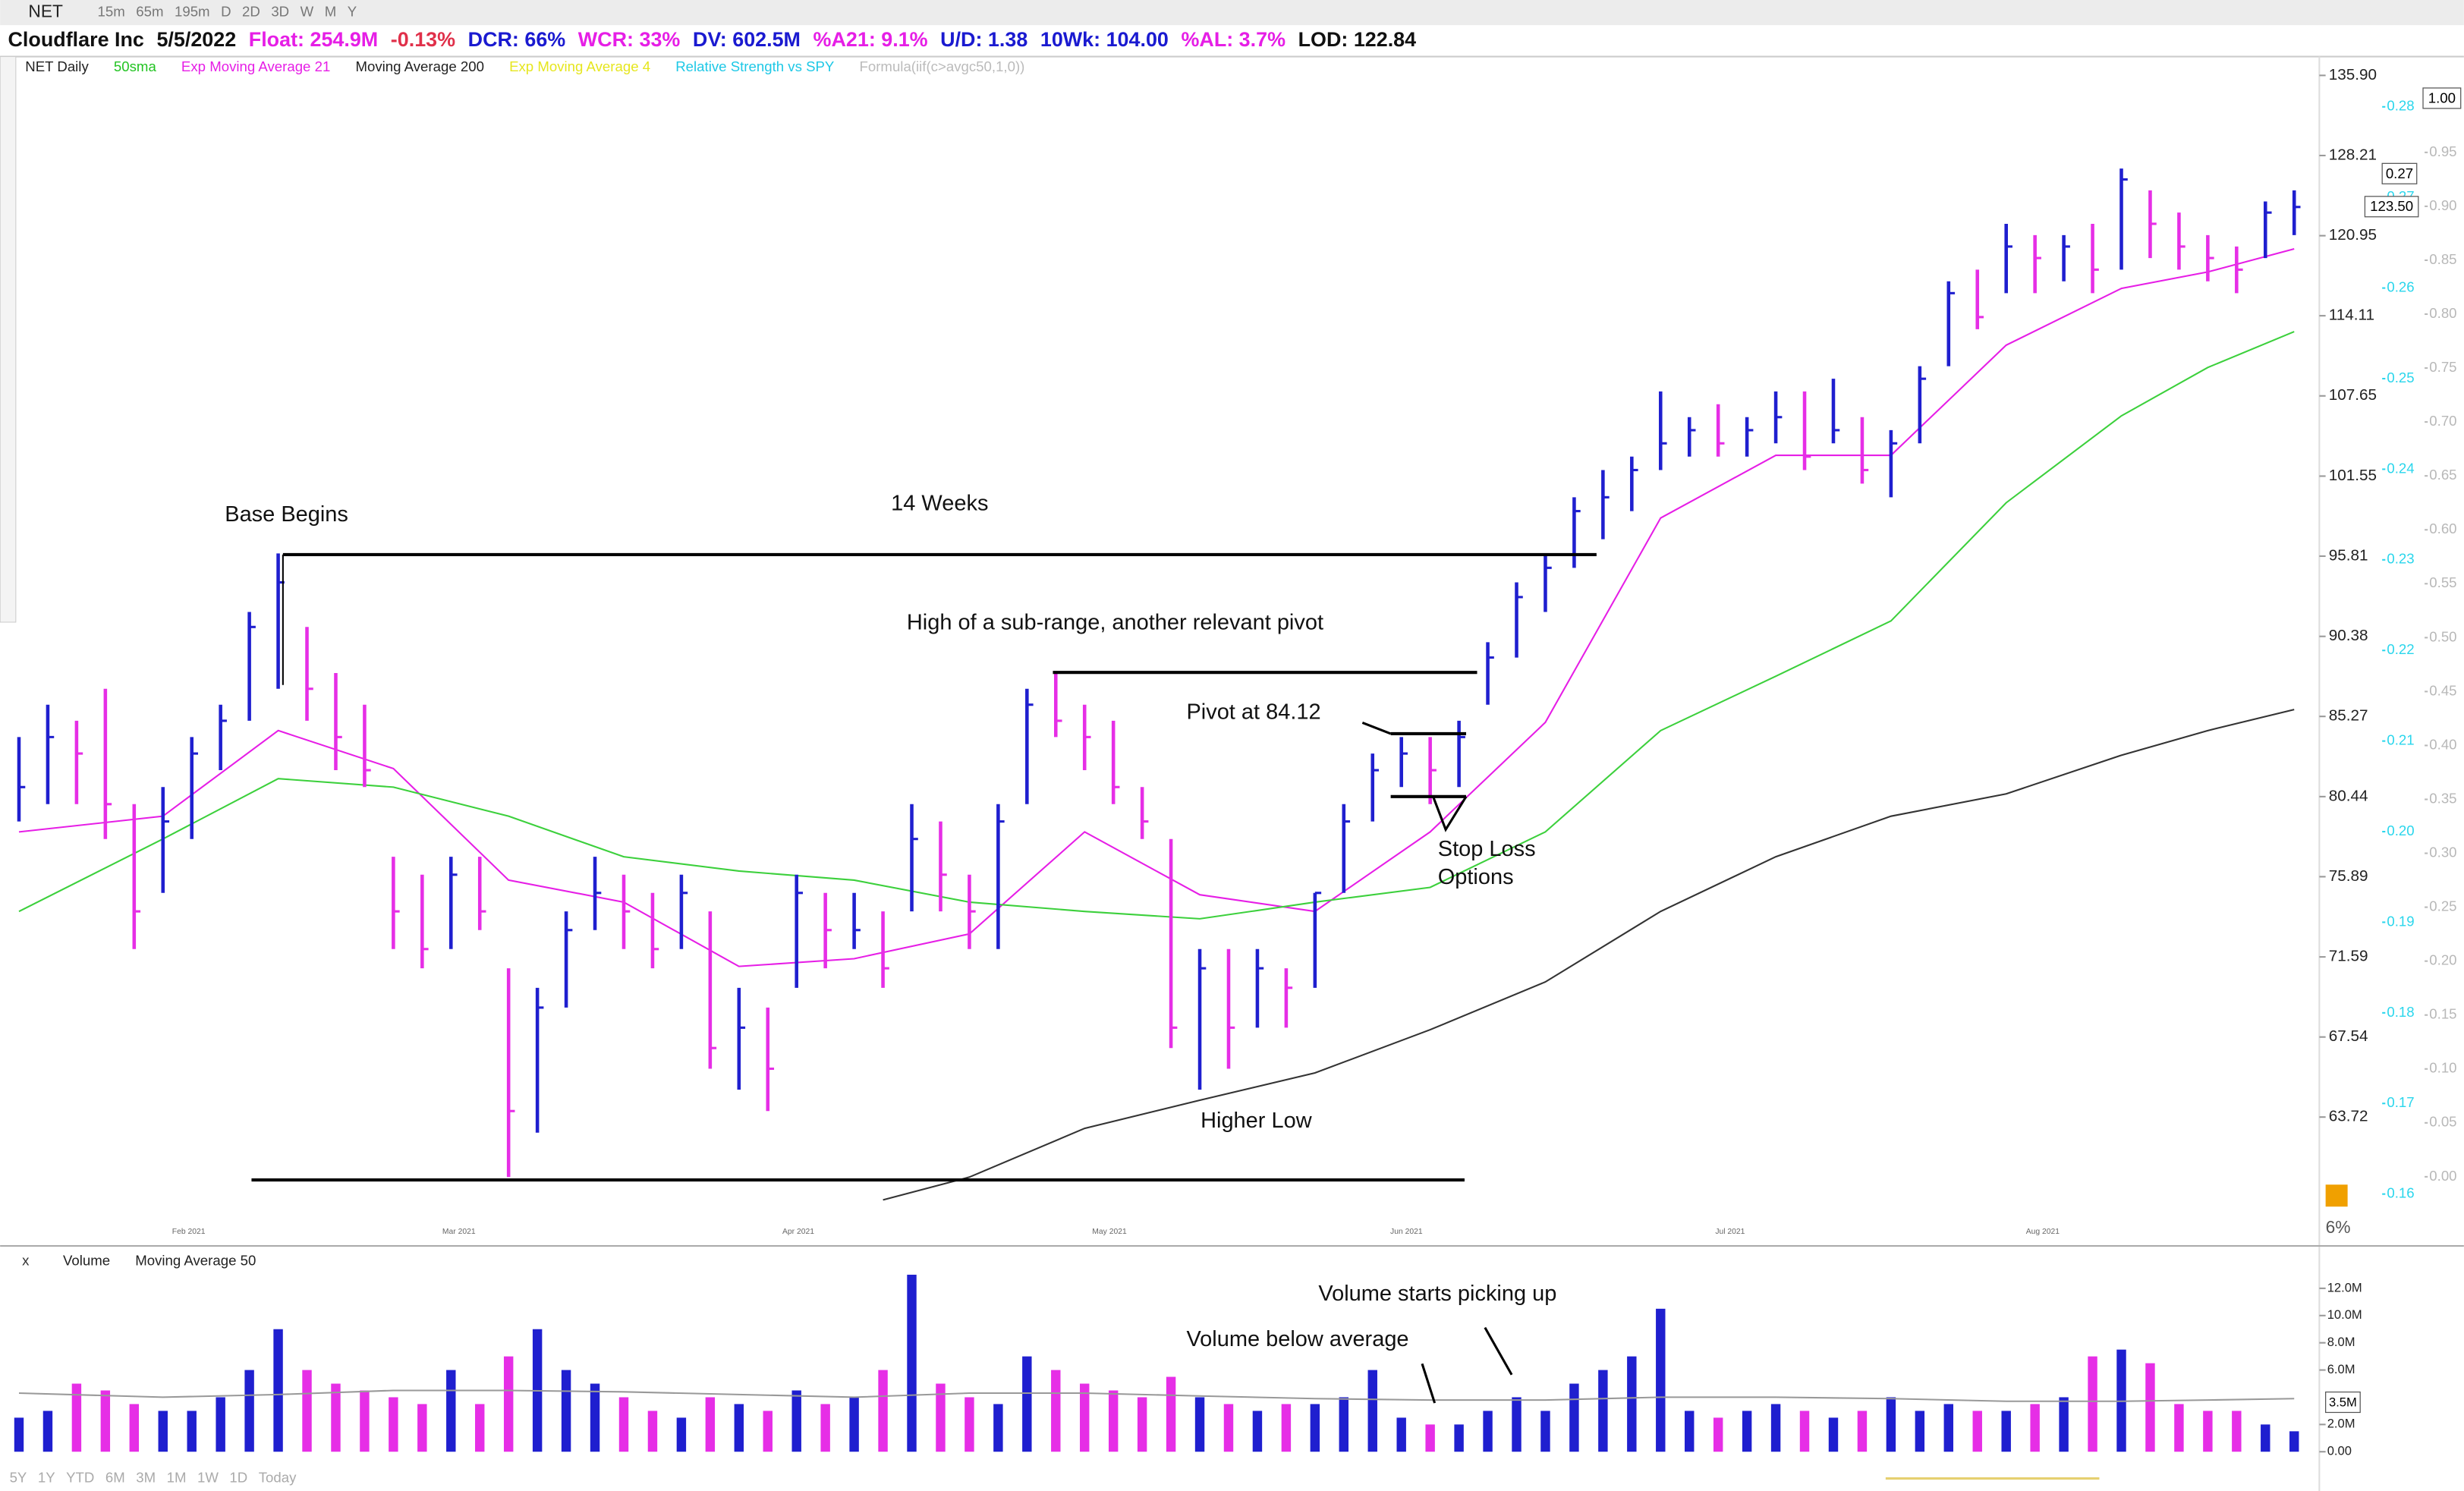 Image resolution: width=2464 pixels, height=1491 pixels. Describe the element at coordinates (195, 1261) in the screenshot. I see `volume-ma-label: Moving Average 50` at that location.